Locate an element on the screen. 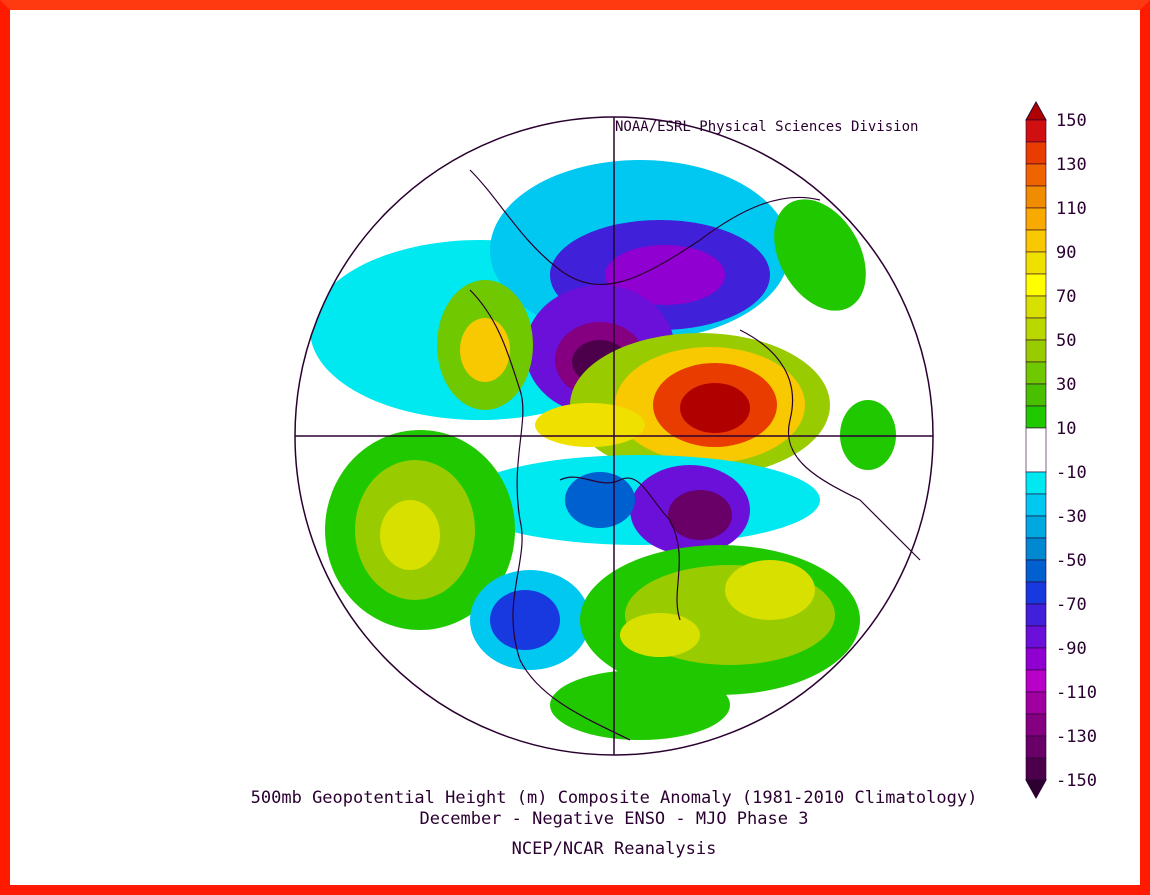  colorbar-label: -130 is located at coordinates (1076, 737).